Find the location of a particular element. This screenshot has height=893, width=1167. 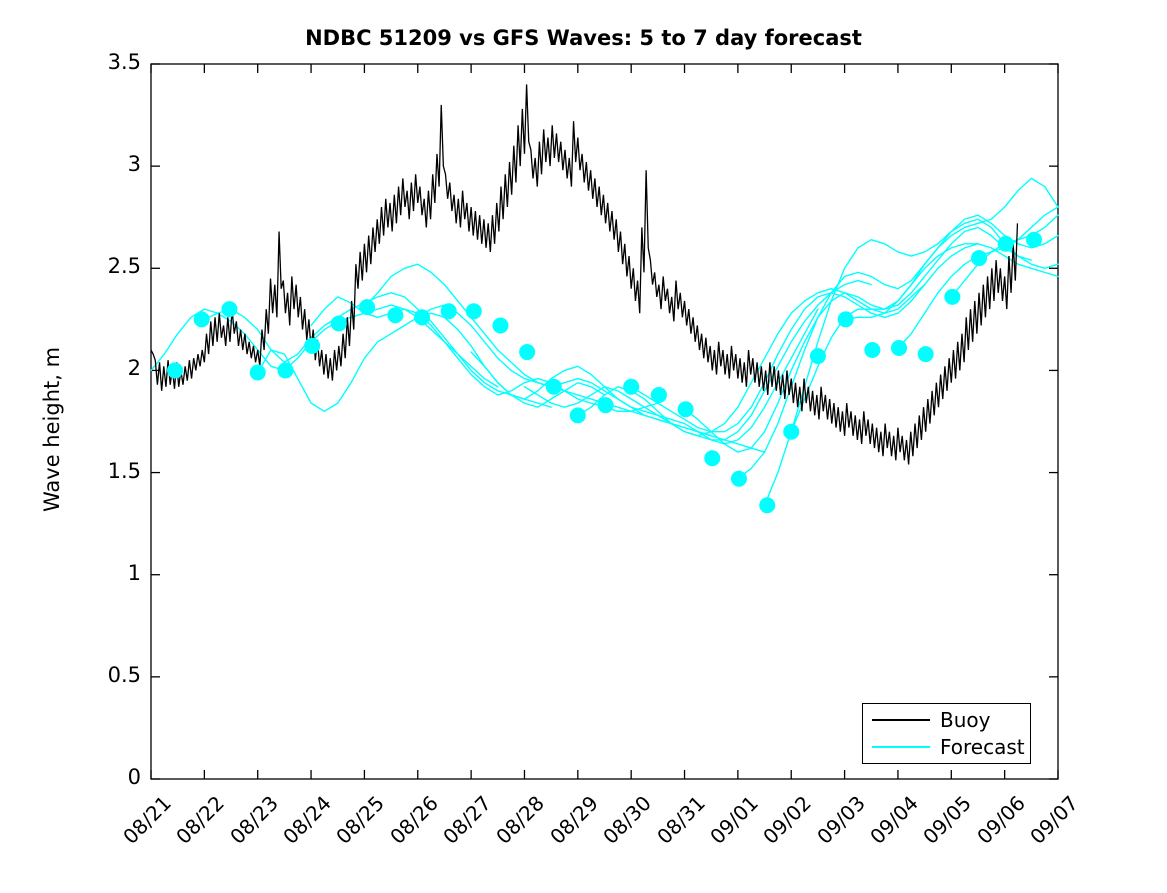

y-tick-label-1_5: 1.5 is located at coordinates (124, 470).